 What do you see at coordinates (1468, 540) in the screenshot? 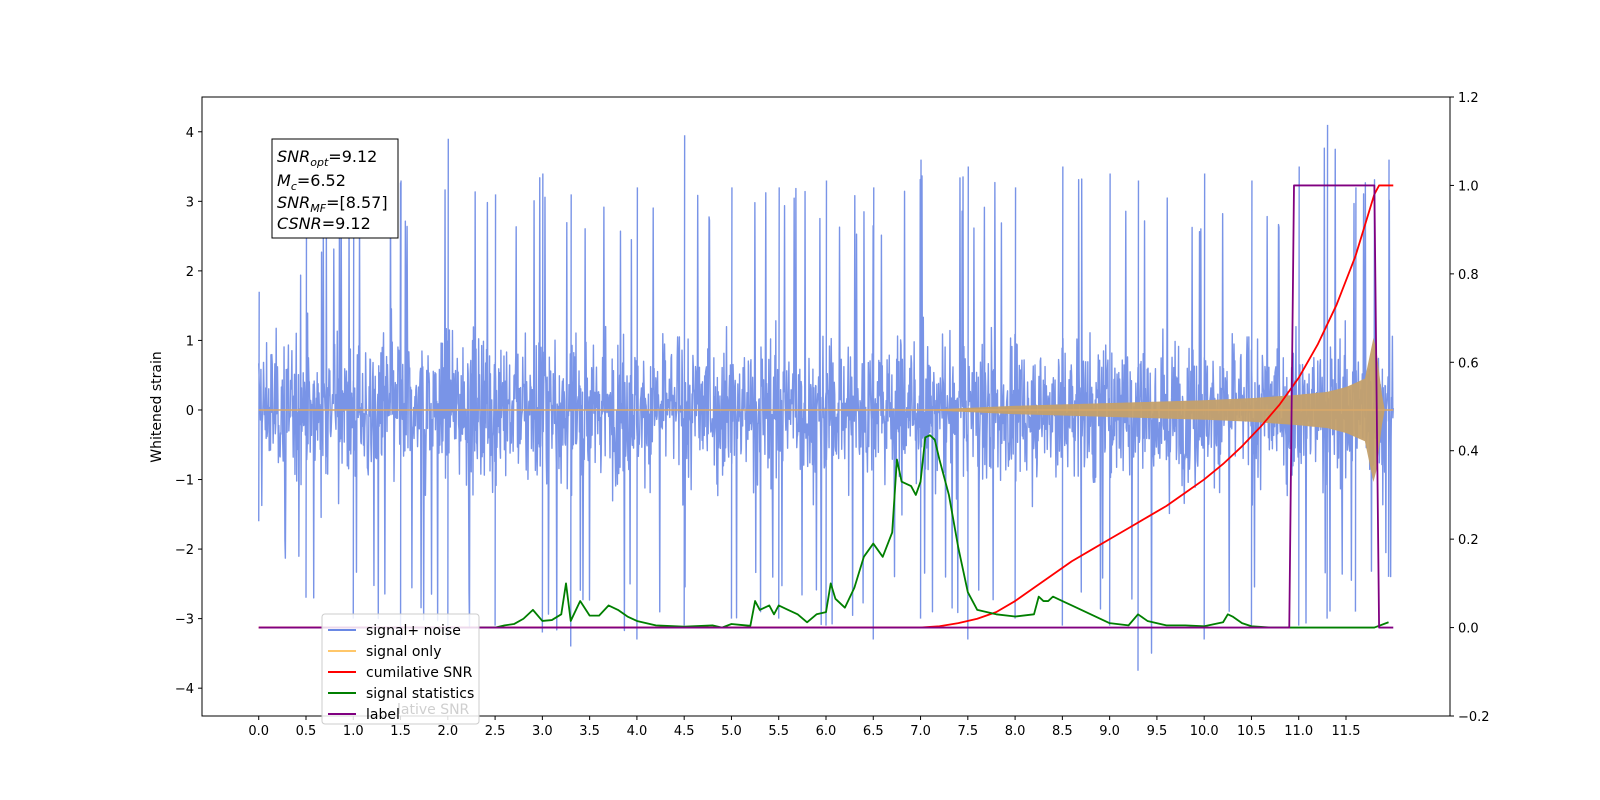
I see `y2-tick-label: 0.2` at bounding box center [1468, 540].